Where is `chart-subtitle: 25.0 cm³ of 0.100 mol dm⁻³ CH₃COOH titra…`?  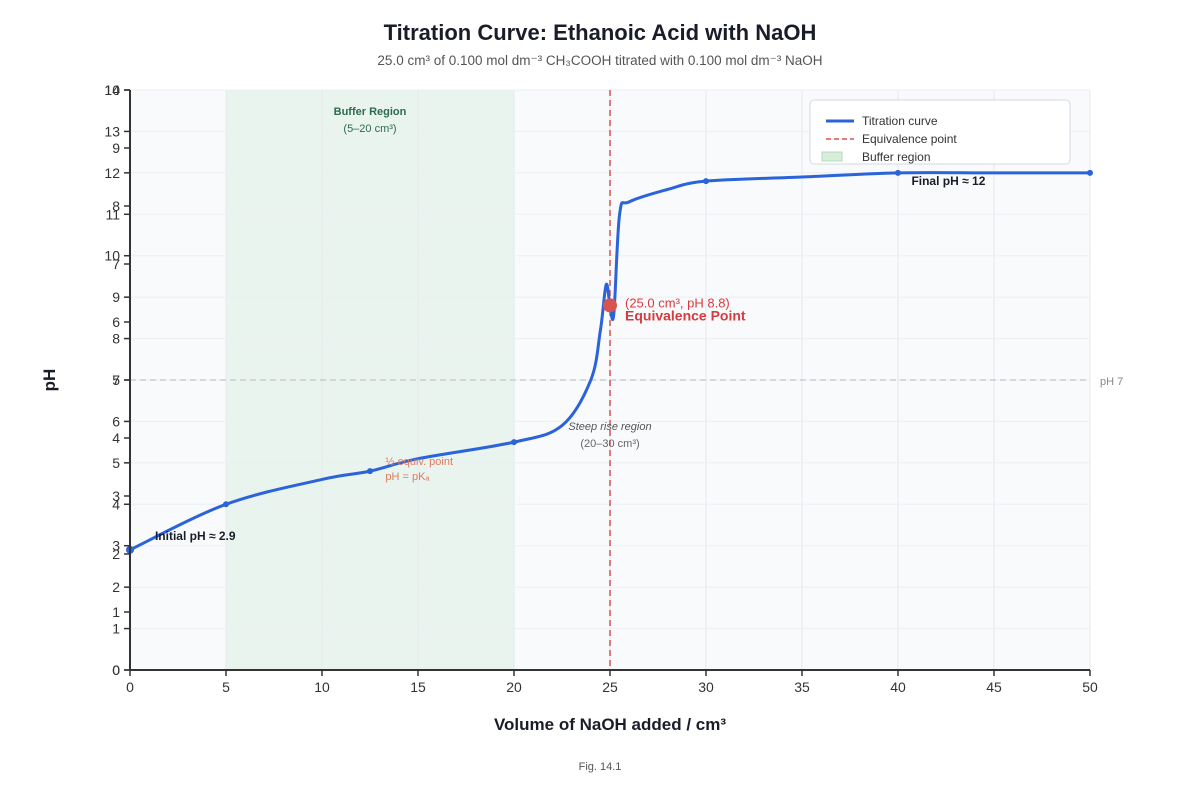 chart-subtitle: 25.0 cm³ of 0.100 mol dm⁻³ CH₃COOH titra… is located at coordinates (599, 60).